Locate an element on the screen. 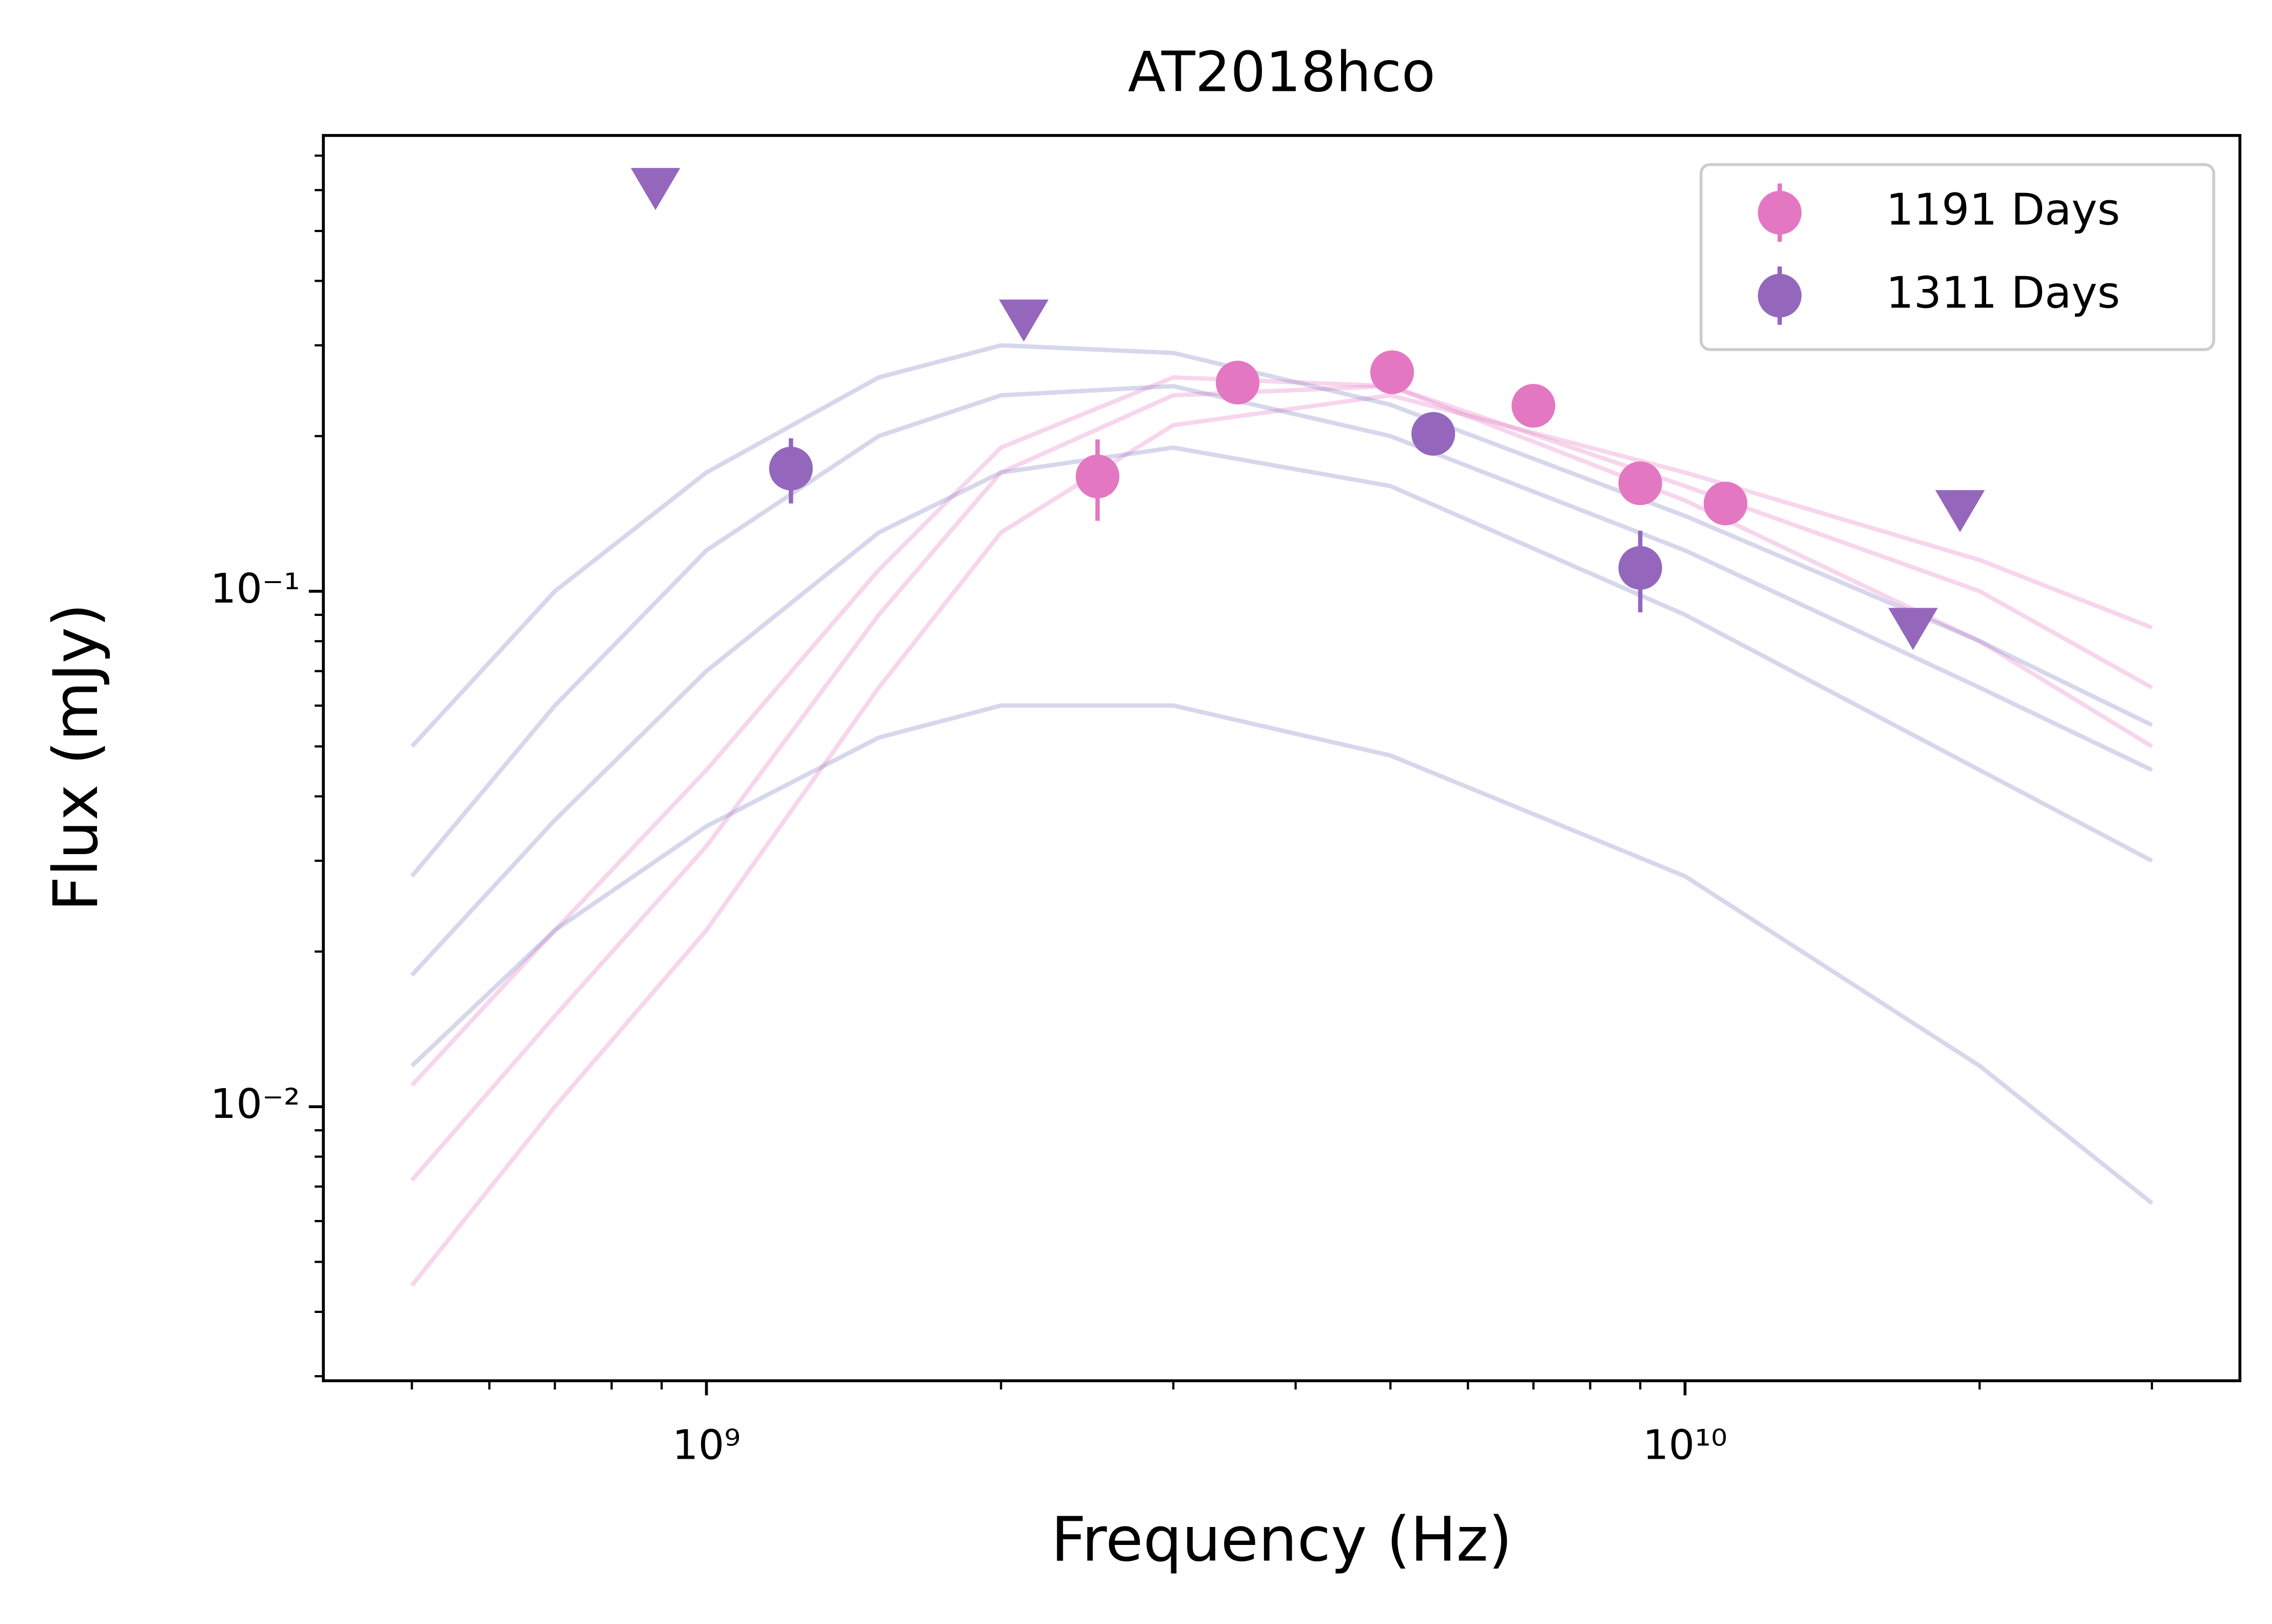 The image size is (2272, 1624). legend: 1191 Days 1311 Days is located at coordinates (1957, 257).